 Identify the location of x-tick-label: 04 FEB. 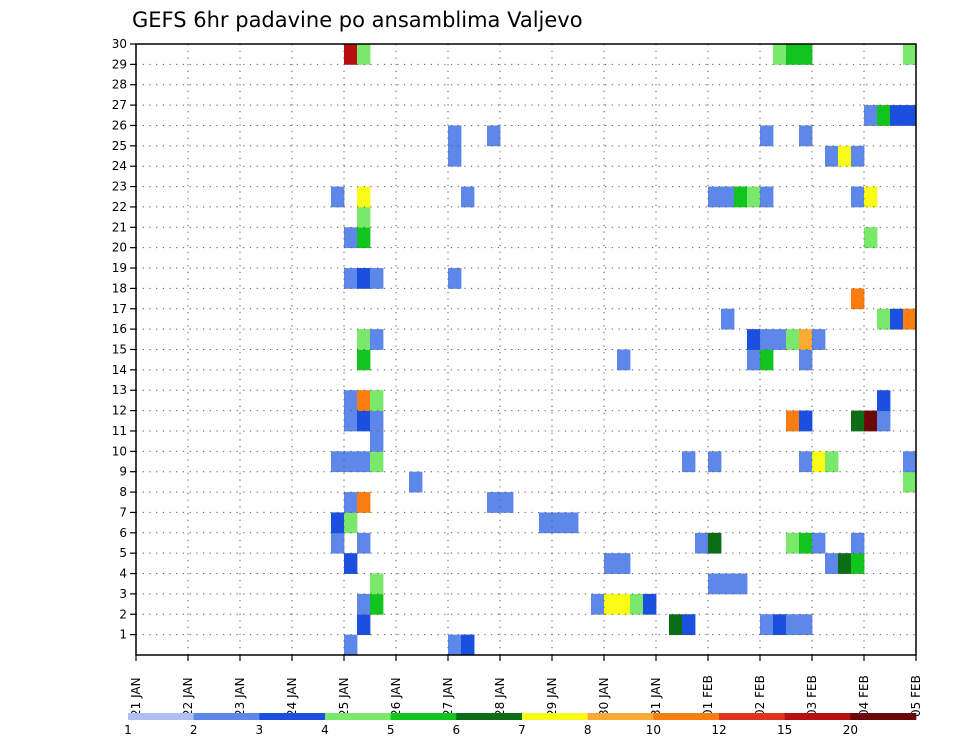
(864, 696).